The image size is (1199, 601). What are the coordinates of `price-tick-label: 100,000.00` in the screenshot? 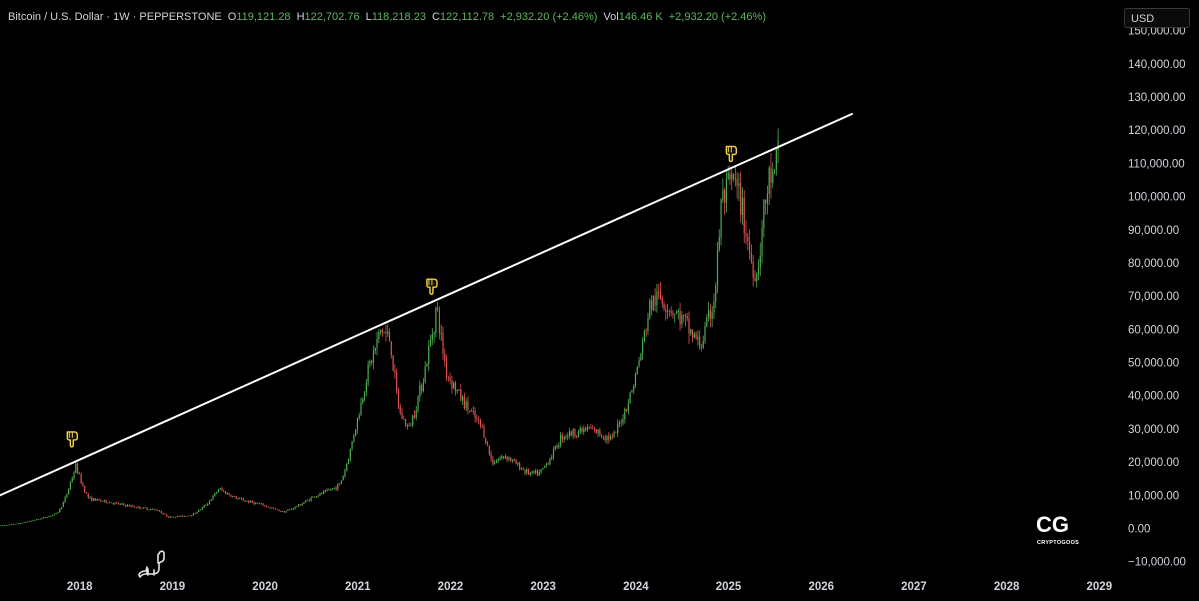 It's located at (1157, 198).